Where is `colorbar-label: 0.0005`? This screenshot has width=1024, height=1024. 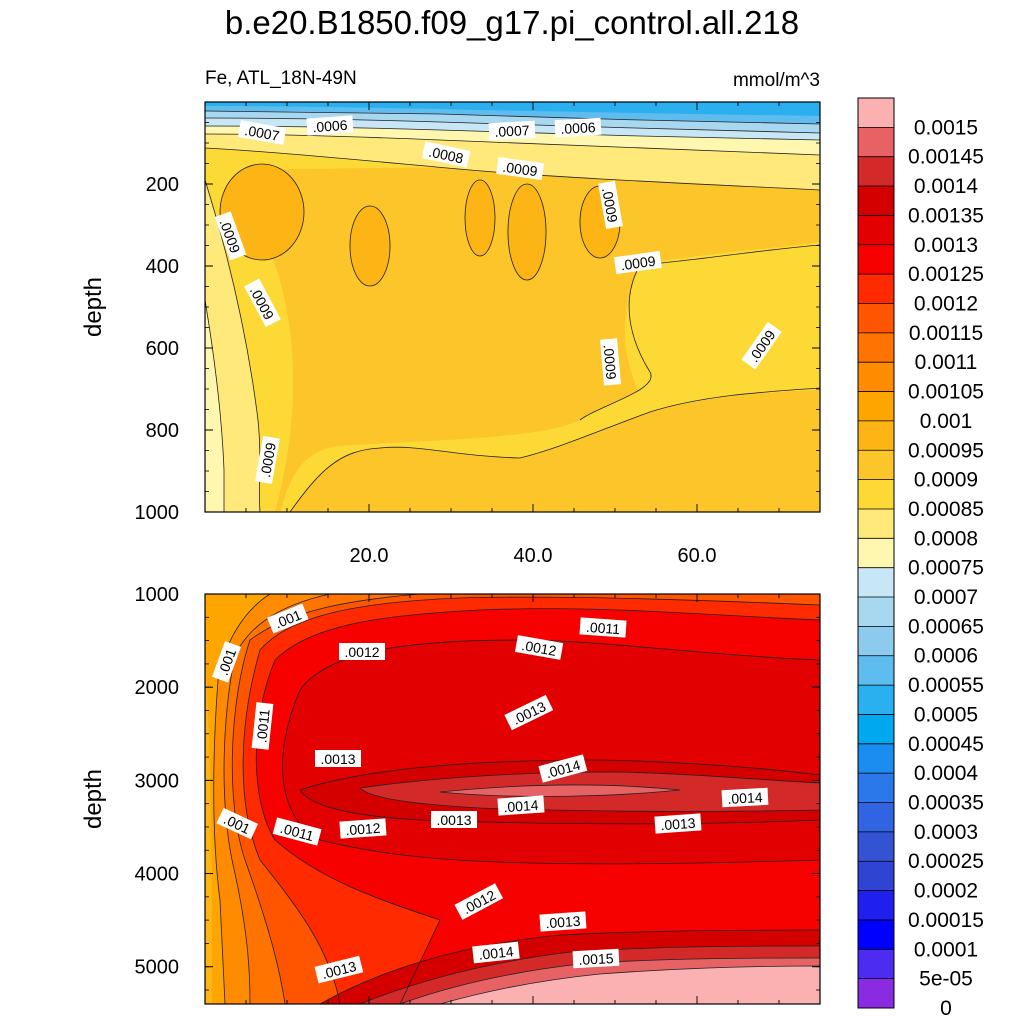 colorbar-label: 0.0005 is located at coordinates (946, 714).